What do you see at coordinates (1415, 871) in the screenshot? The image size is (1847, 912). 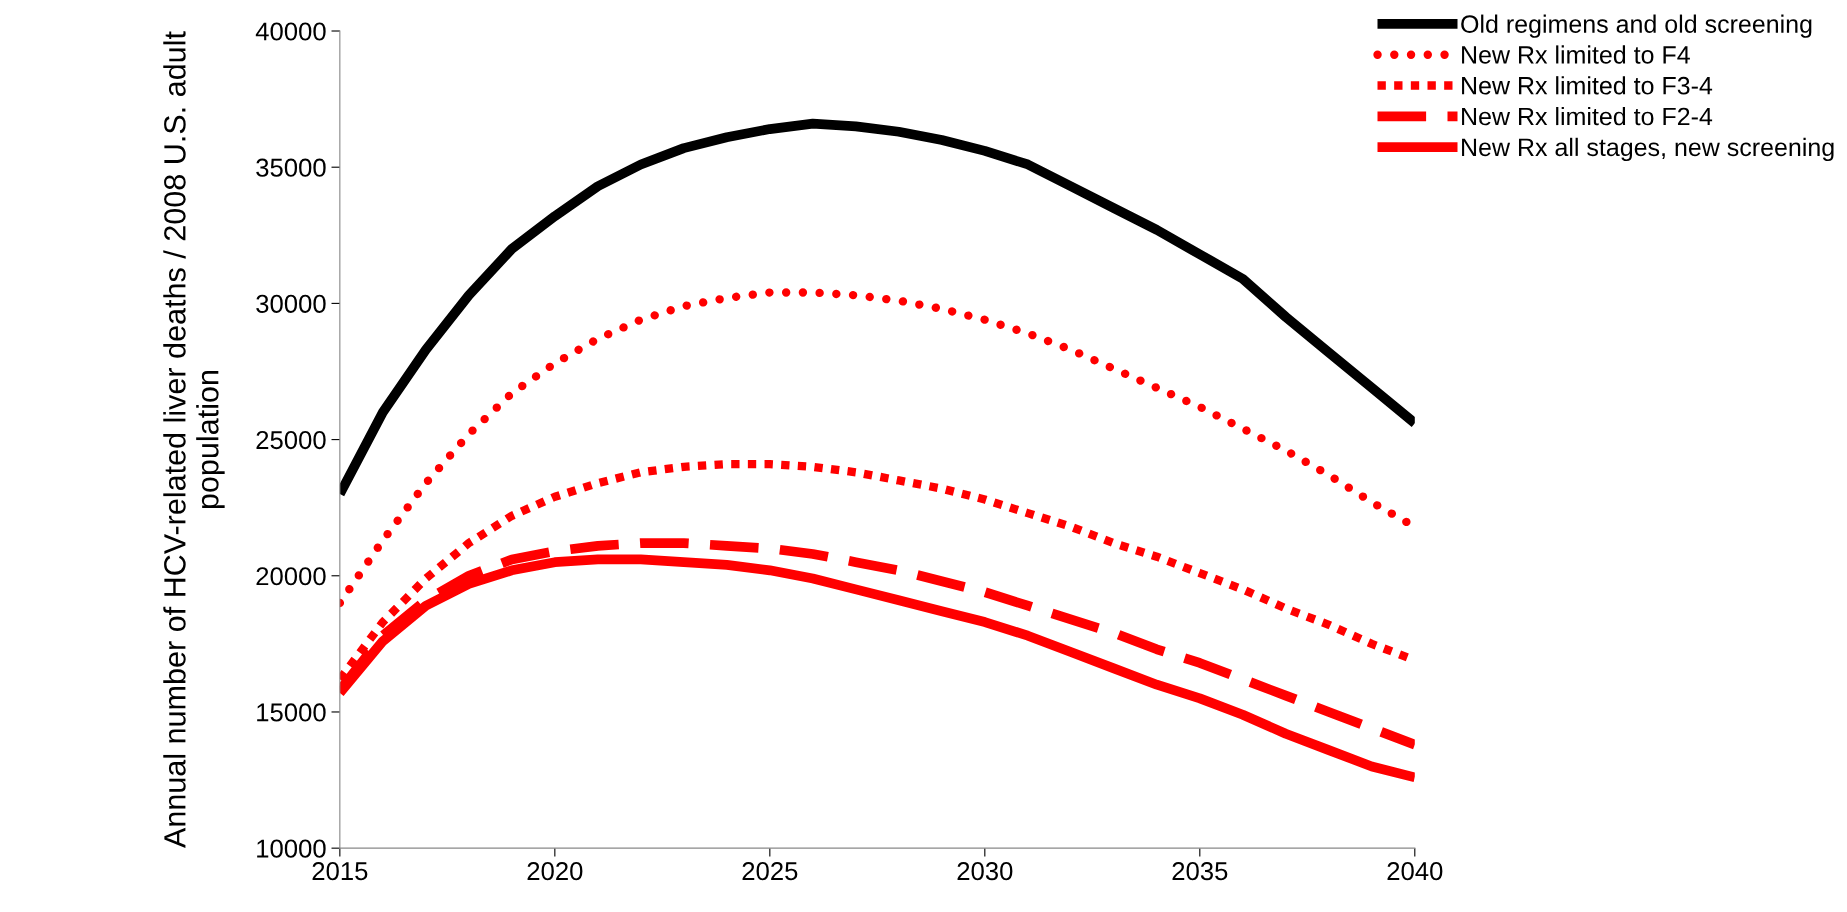 I see `x-tick-label: 2040` at bounding box center [1415, 871].